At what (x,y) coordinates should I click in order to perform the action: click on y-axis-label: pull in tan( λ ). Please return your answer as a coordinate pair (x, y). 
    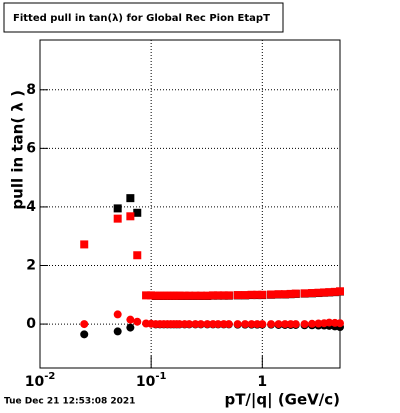
    Looking at the image, I should click on (18, 150).